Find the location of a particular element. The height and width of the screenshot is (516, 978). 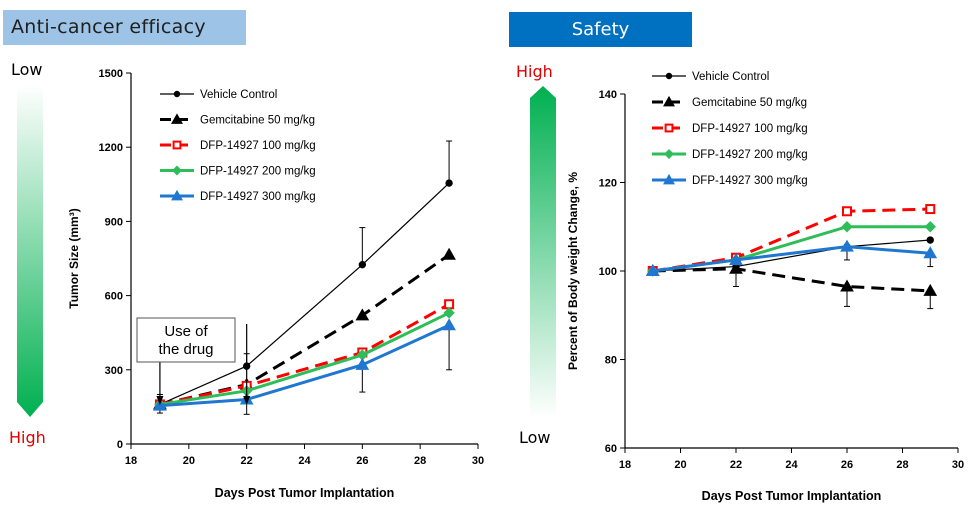

y-tick-label: 100 is located at coordinates (608, 272).